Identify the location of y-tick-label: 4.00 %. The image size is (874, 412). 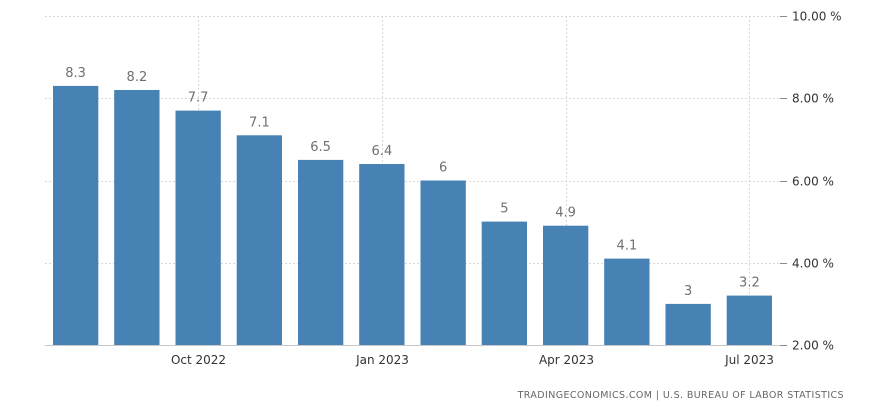
(813, 264).